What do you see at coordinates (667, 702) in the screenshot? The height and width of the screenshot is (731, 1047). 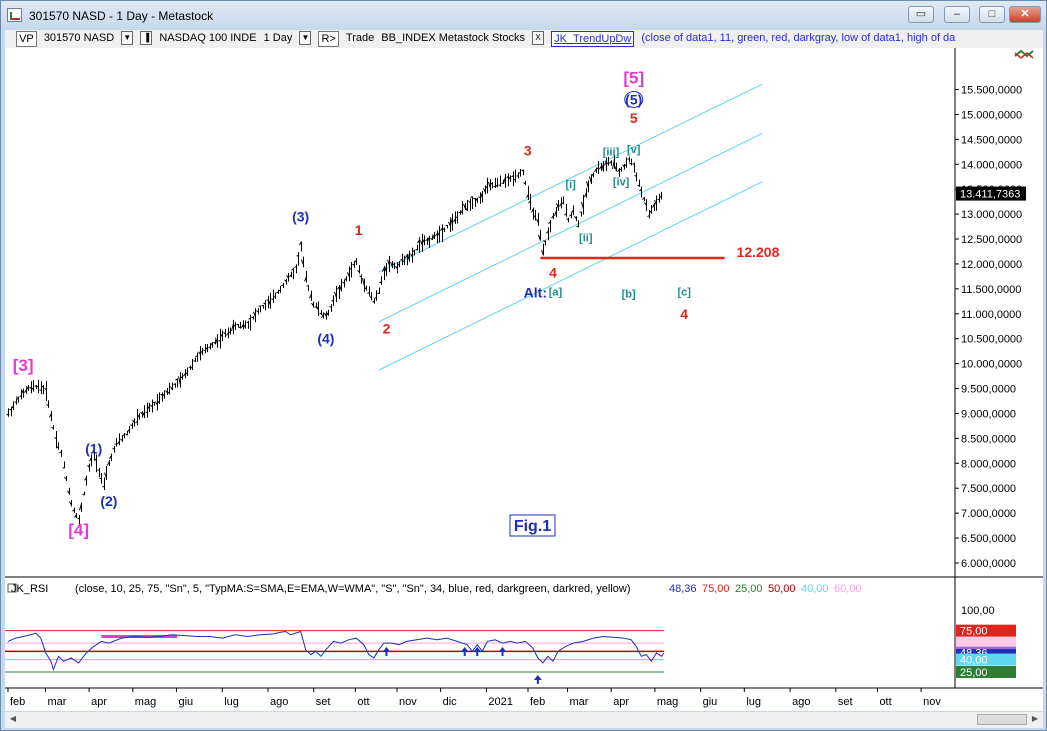 I see `time-tick-label: mag` at bounding box center [667, 702].